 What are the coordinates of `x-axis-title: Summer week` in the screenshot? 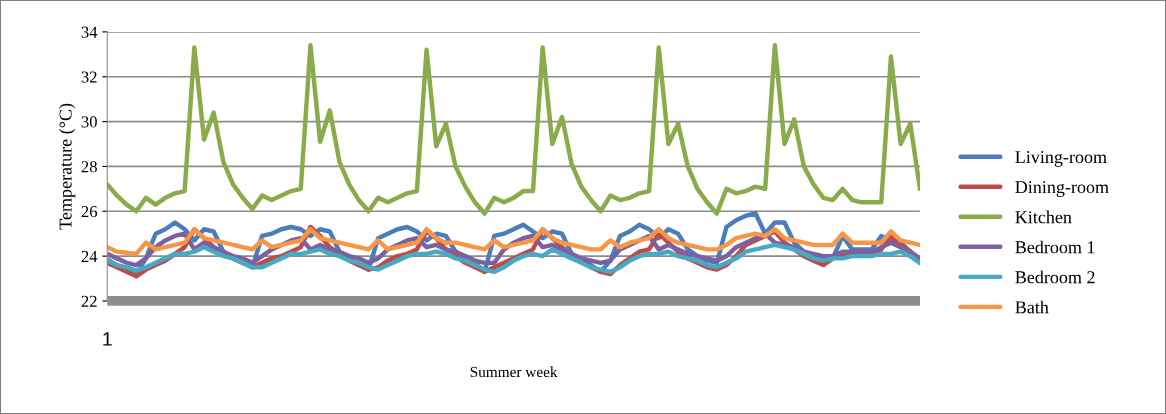 It's located at (514, 372).